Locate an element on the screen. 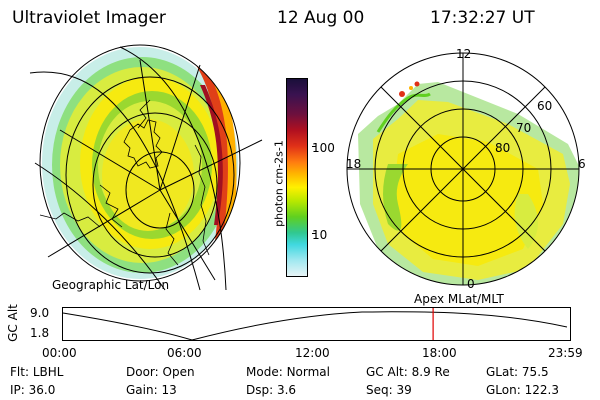 The image size is (600, 400). colorbar-tick-100: 100 is located at coordinates (323, 148).